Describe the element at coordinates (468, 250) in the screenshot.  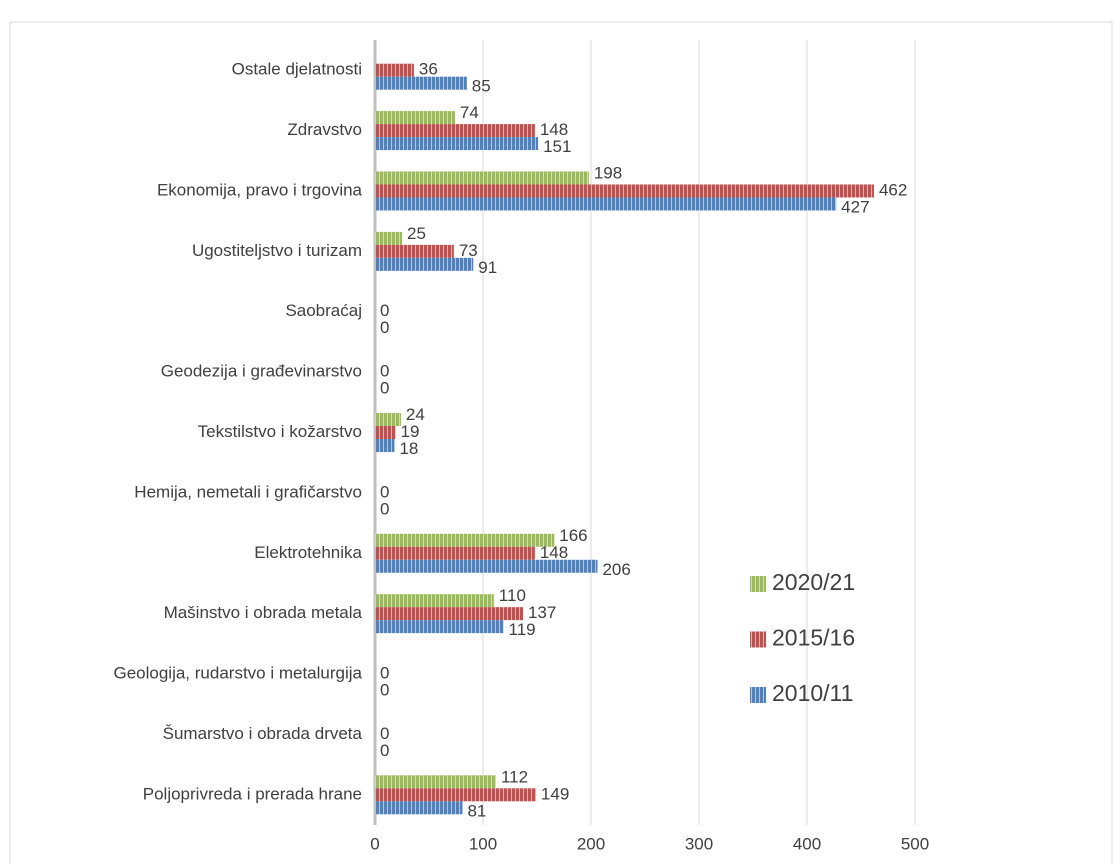
I see `data-label: 73` at that location.